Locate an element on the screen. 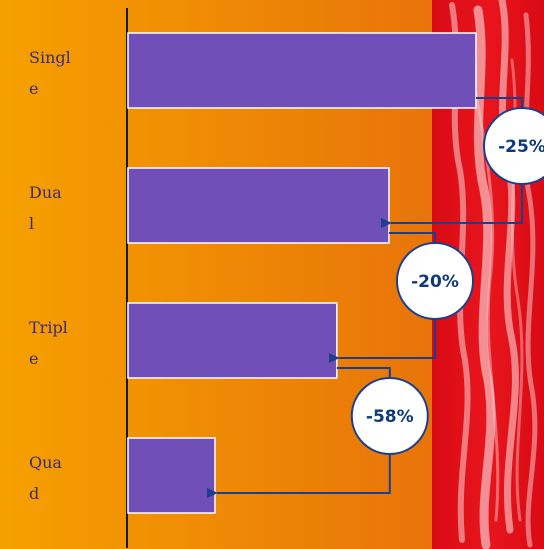 Image resolution: width=544 pixels, height=549 pixels. change-badge-2: -20% is located at coordinates (435, 281).